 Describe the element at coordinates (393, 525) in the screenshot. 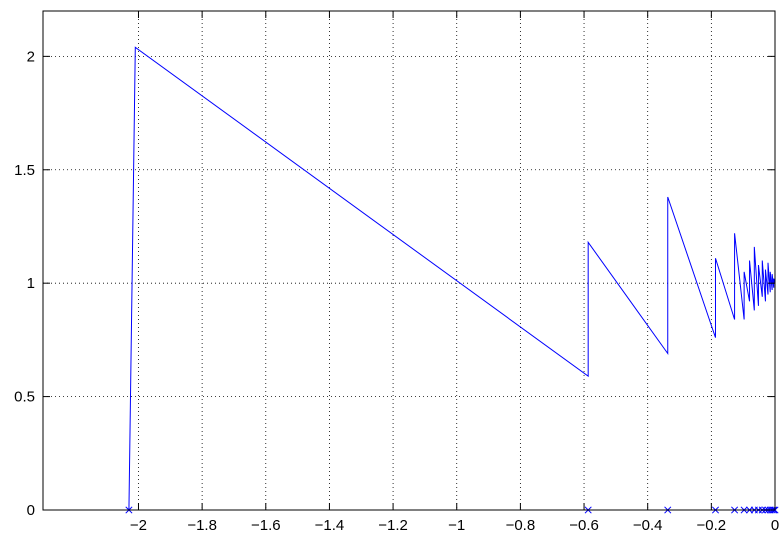

I see `x-tick-label: −1.2` at that location.